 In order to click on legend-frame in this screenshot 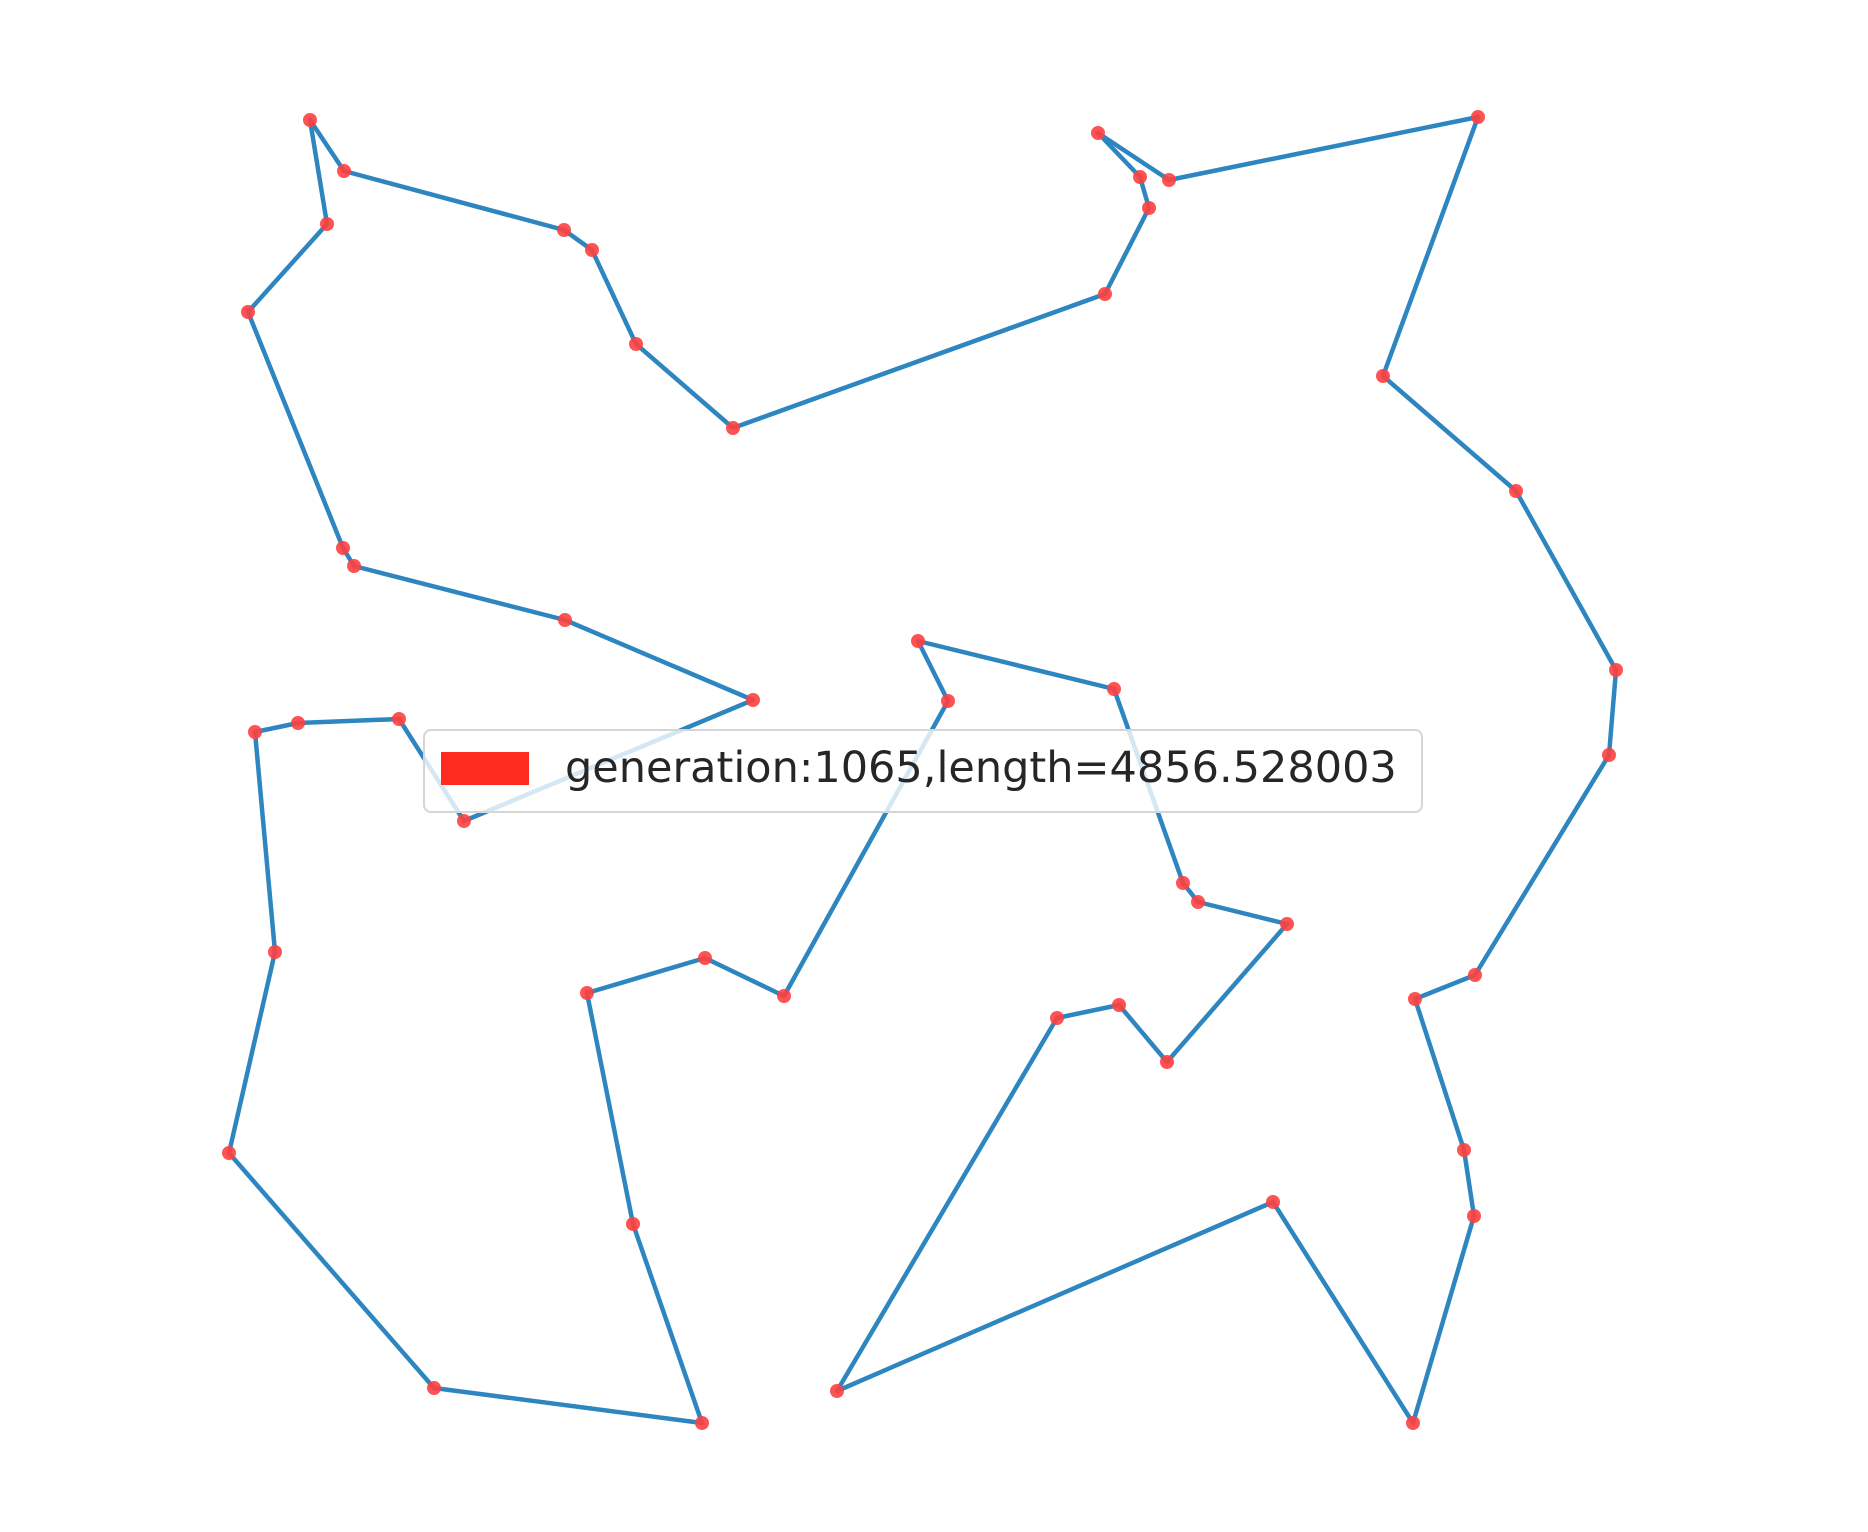, I will do `click(923, 771)`.